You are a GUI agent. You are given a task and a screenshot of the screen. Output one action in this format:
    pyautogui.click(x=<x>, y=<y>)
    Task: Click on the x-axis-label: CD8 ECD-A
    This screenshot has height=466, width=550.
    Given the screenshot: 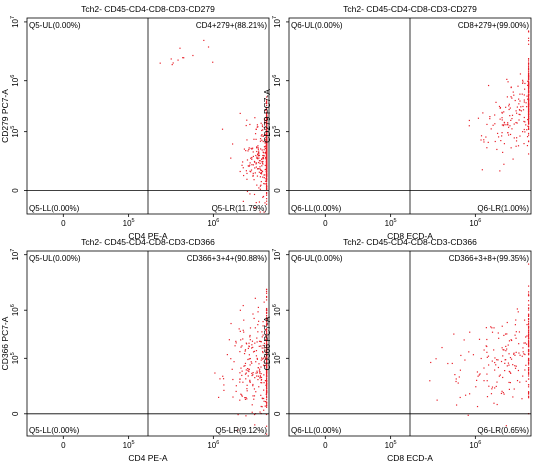 What is the action you would take?
    pyautogui.click(x=410, y=458)
    